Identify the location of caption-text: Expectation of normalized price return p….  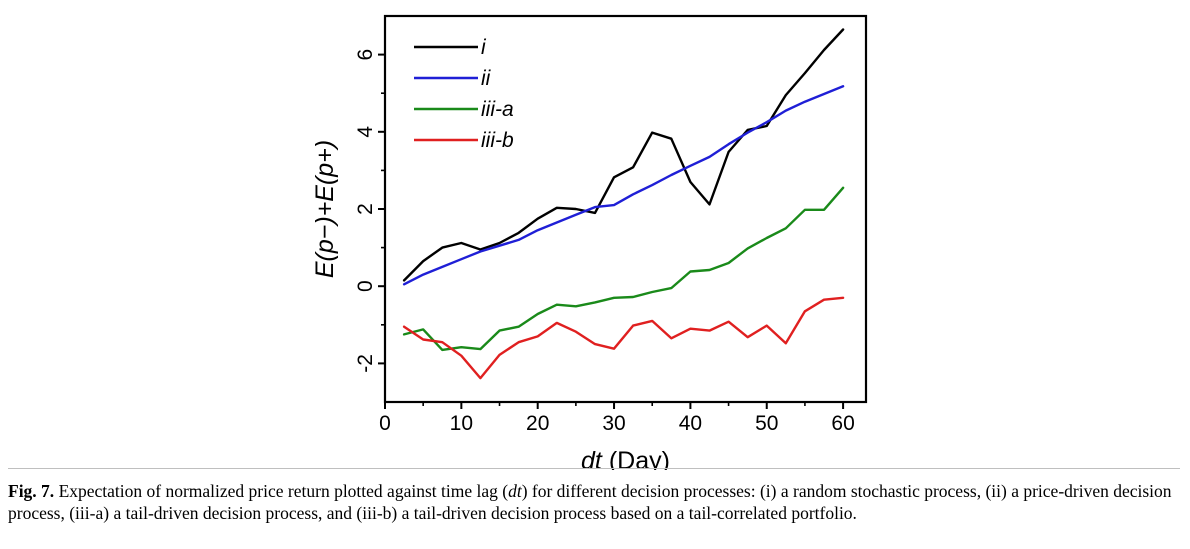
(590, 502).